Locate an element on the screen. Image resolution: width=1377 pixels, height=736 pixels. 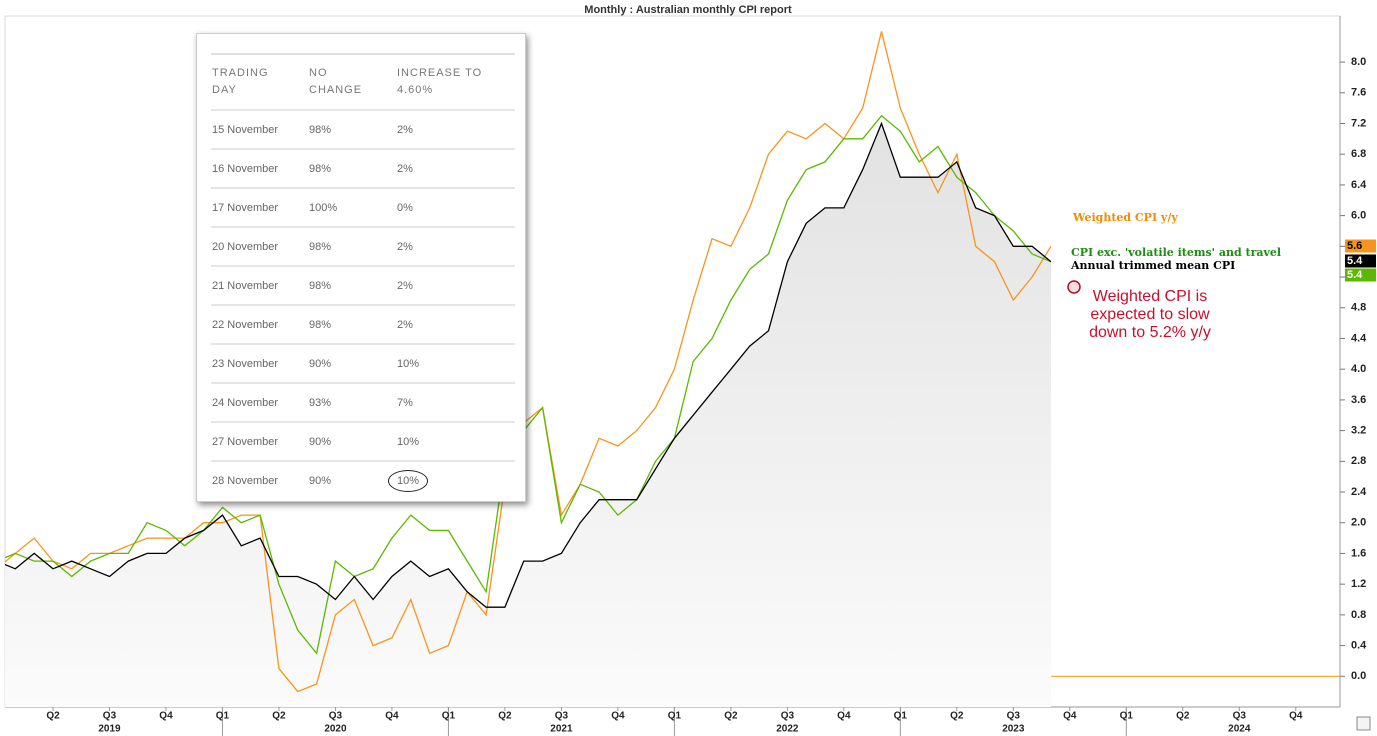
year-label: 2020 is located at coordinates (335, 729).